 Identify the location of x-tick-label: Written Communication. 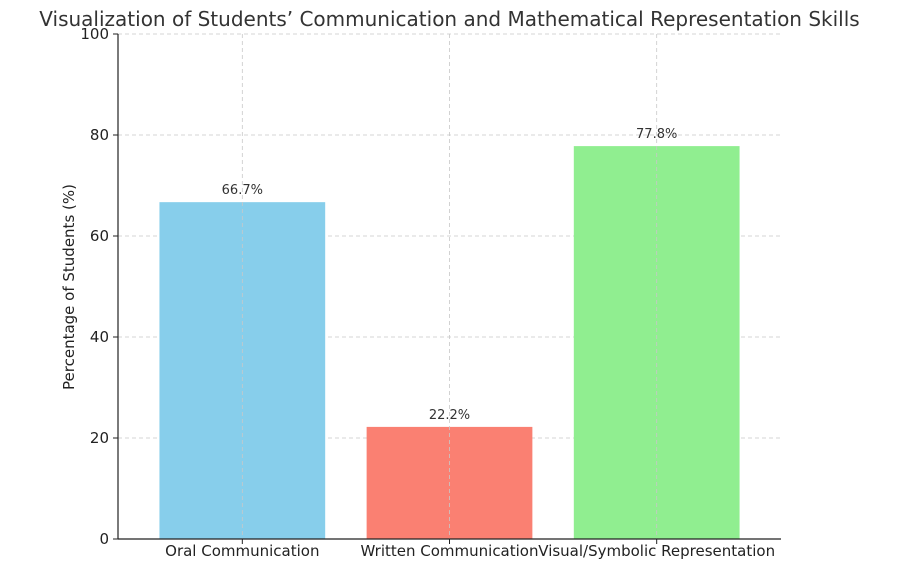
(450, 551).